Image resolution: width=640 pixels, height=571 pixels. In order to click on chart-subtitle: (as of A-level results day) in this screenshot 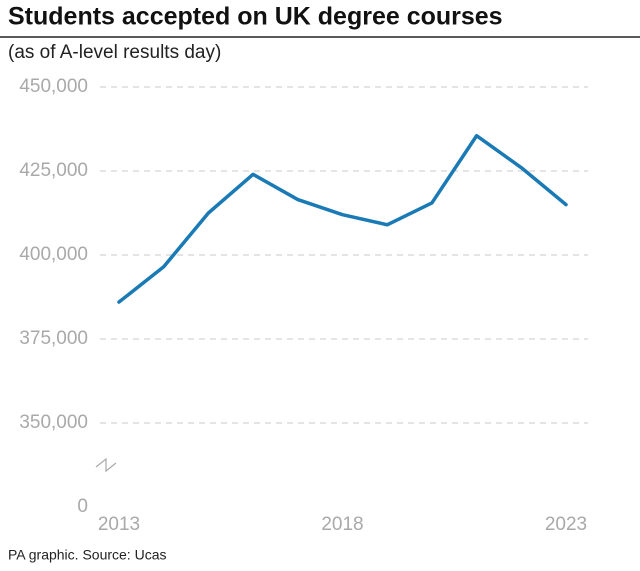, I will do `click(114, 52)`.